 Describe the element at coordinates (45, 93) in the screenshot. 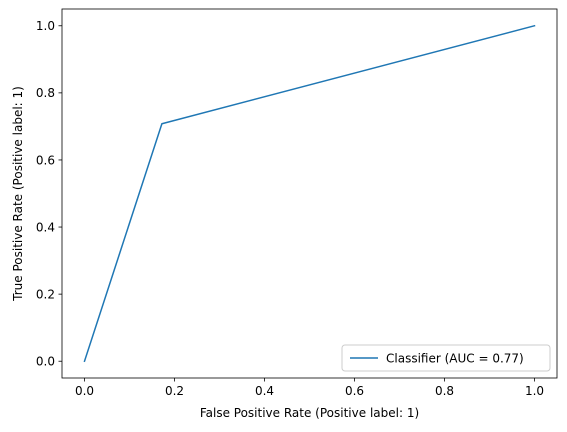

I see `y-tick-label: 0.8` at that location.